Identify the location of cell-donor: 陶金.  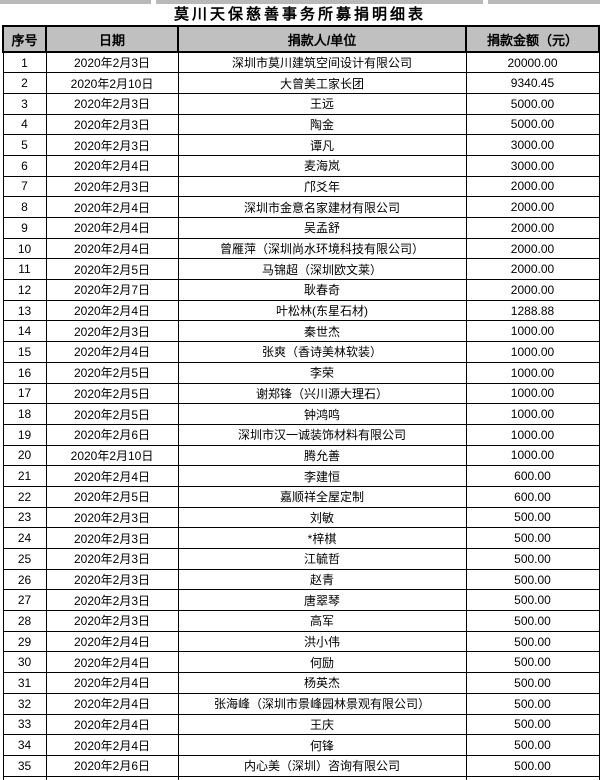
(322, 124).